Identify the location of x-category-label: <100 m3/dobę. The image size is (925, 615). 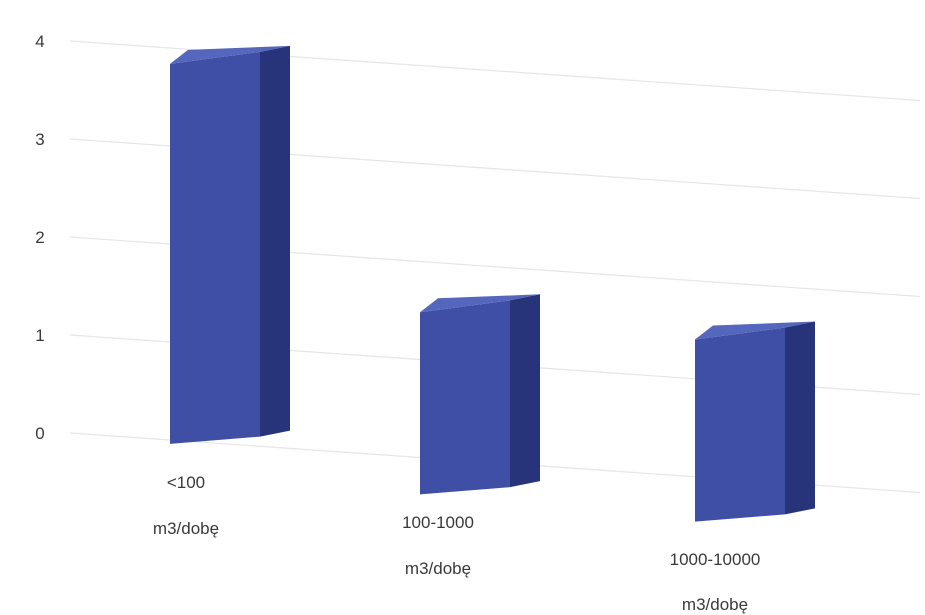
(186, 505).